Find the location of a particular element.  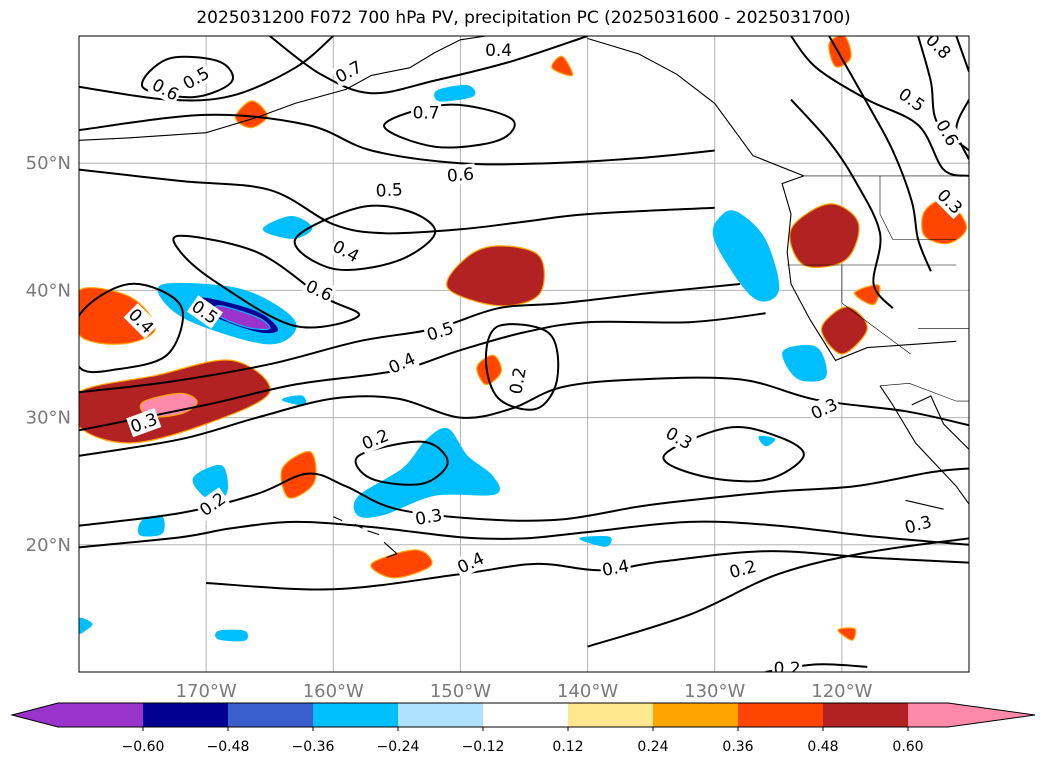

lat-tick-label: 20°N is located at coordinates (48, 545).